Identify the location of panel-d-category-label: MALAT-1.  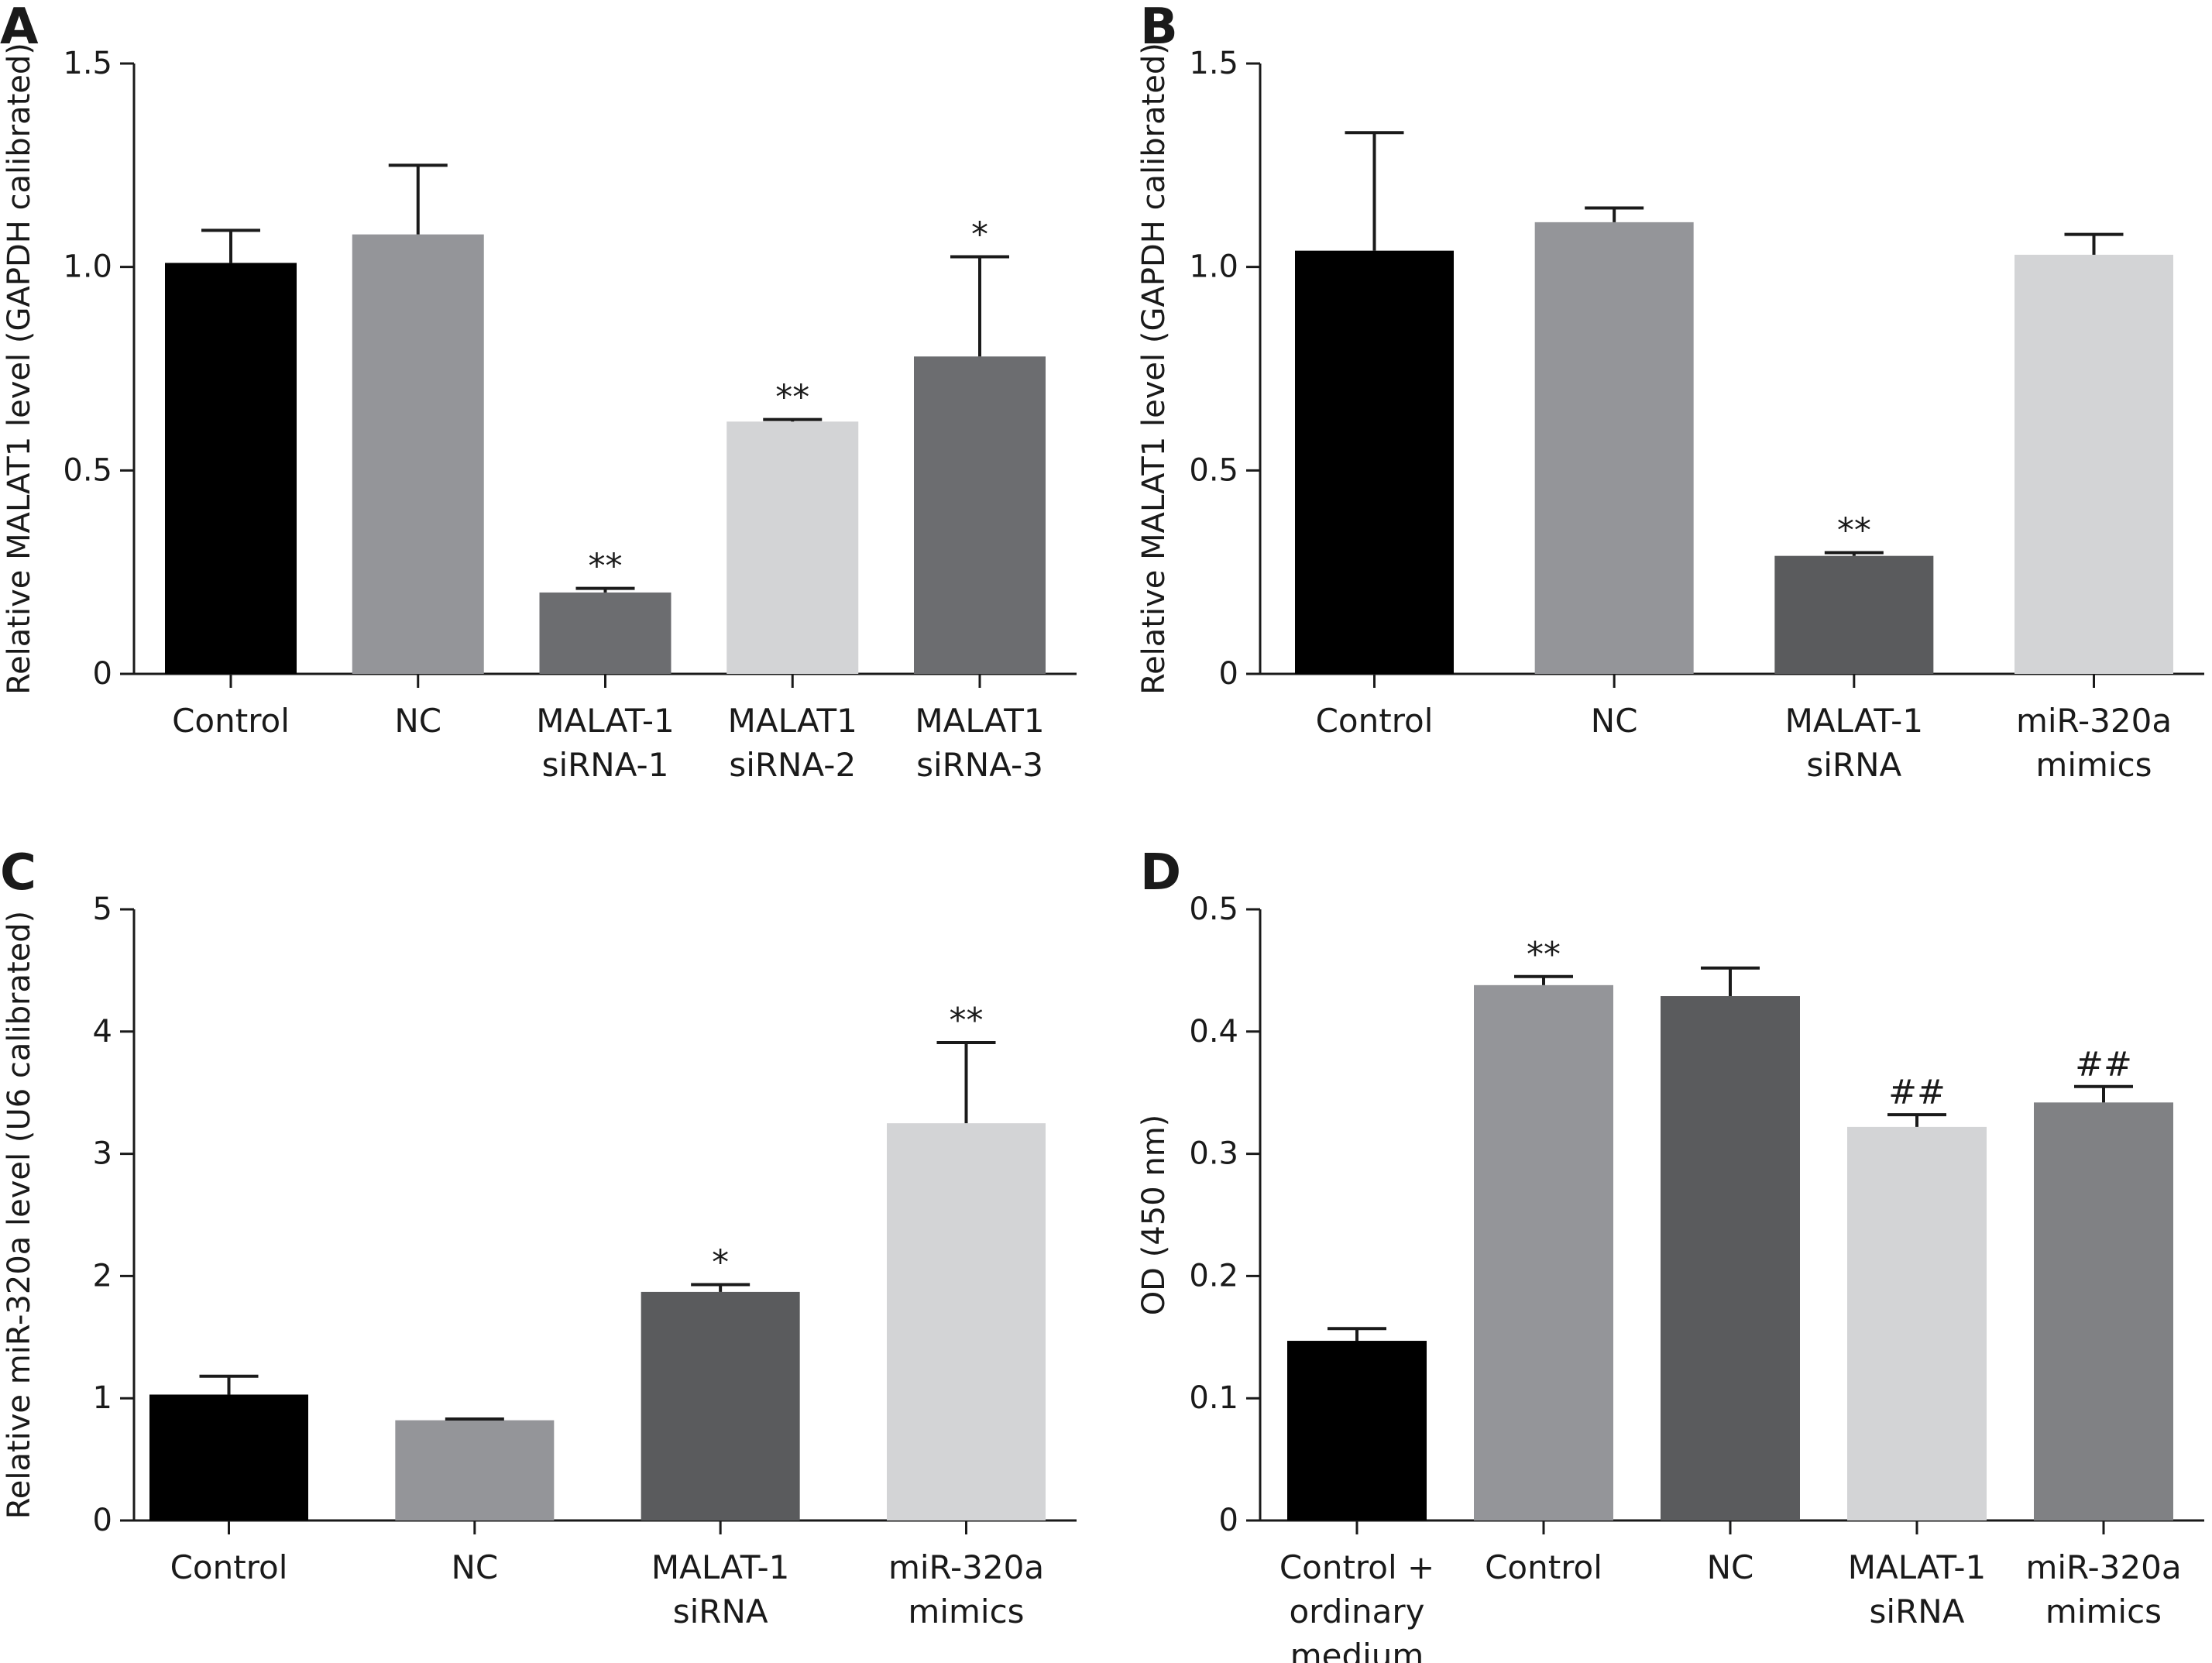
(1917, 1567).